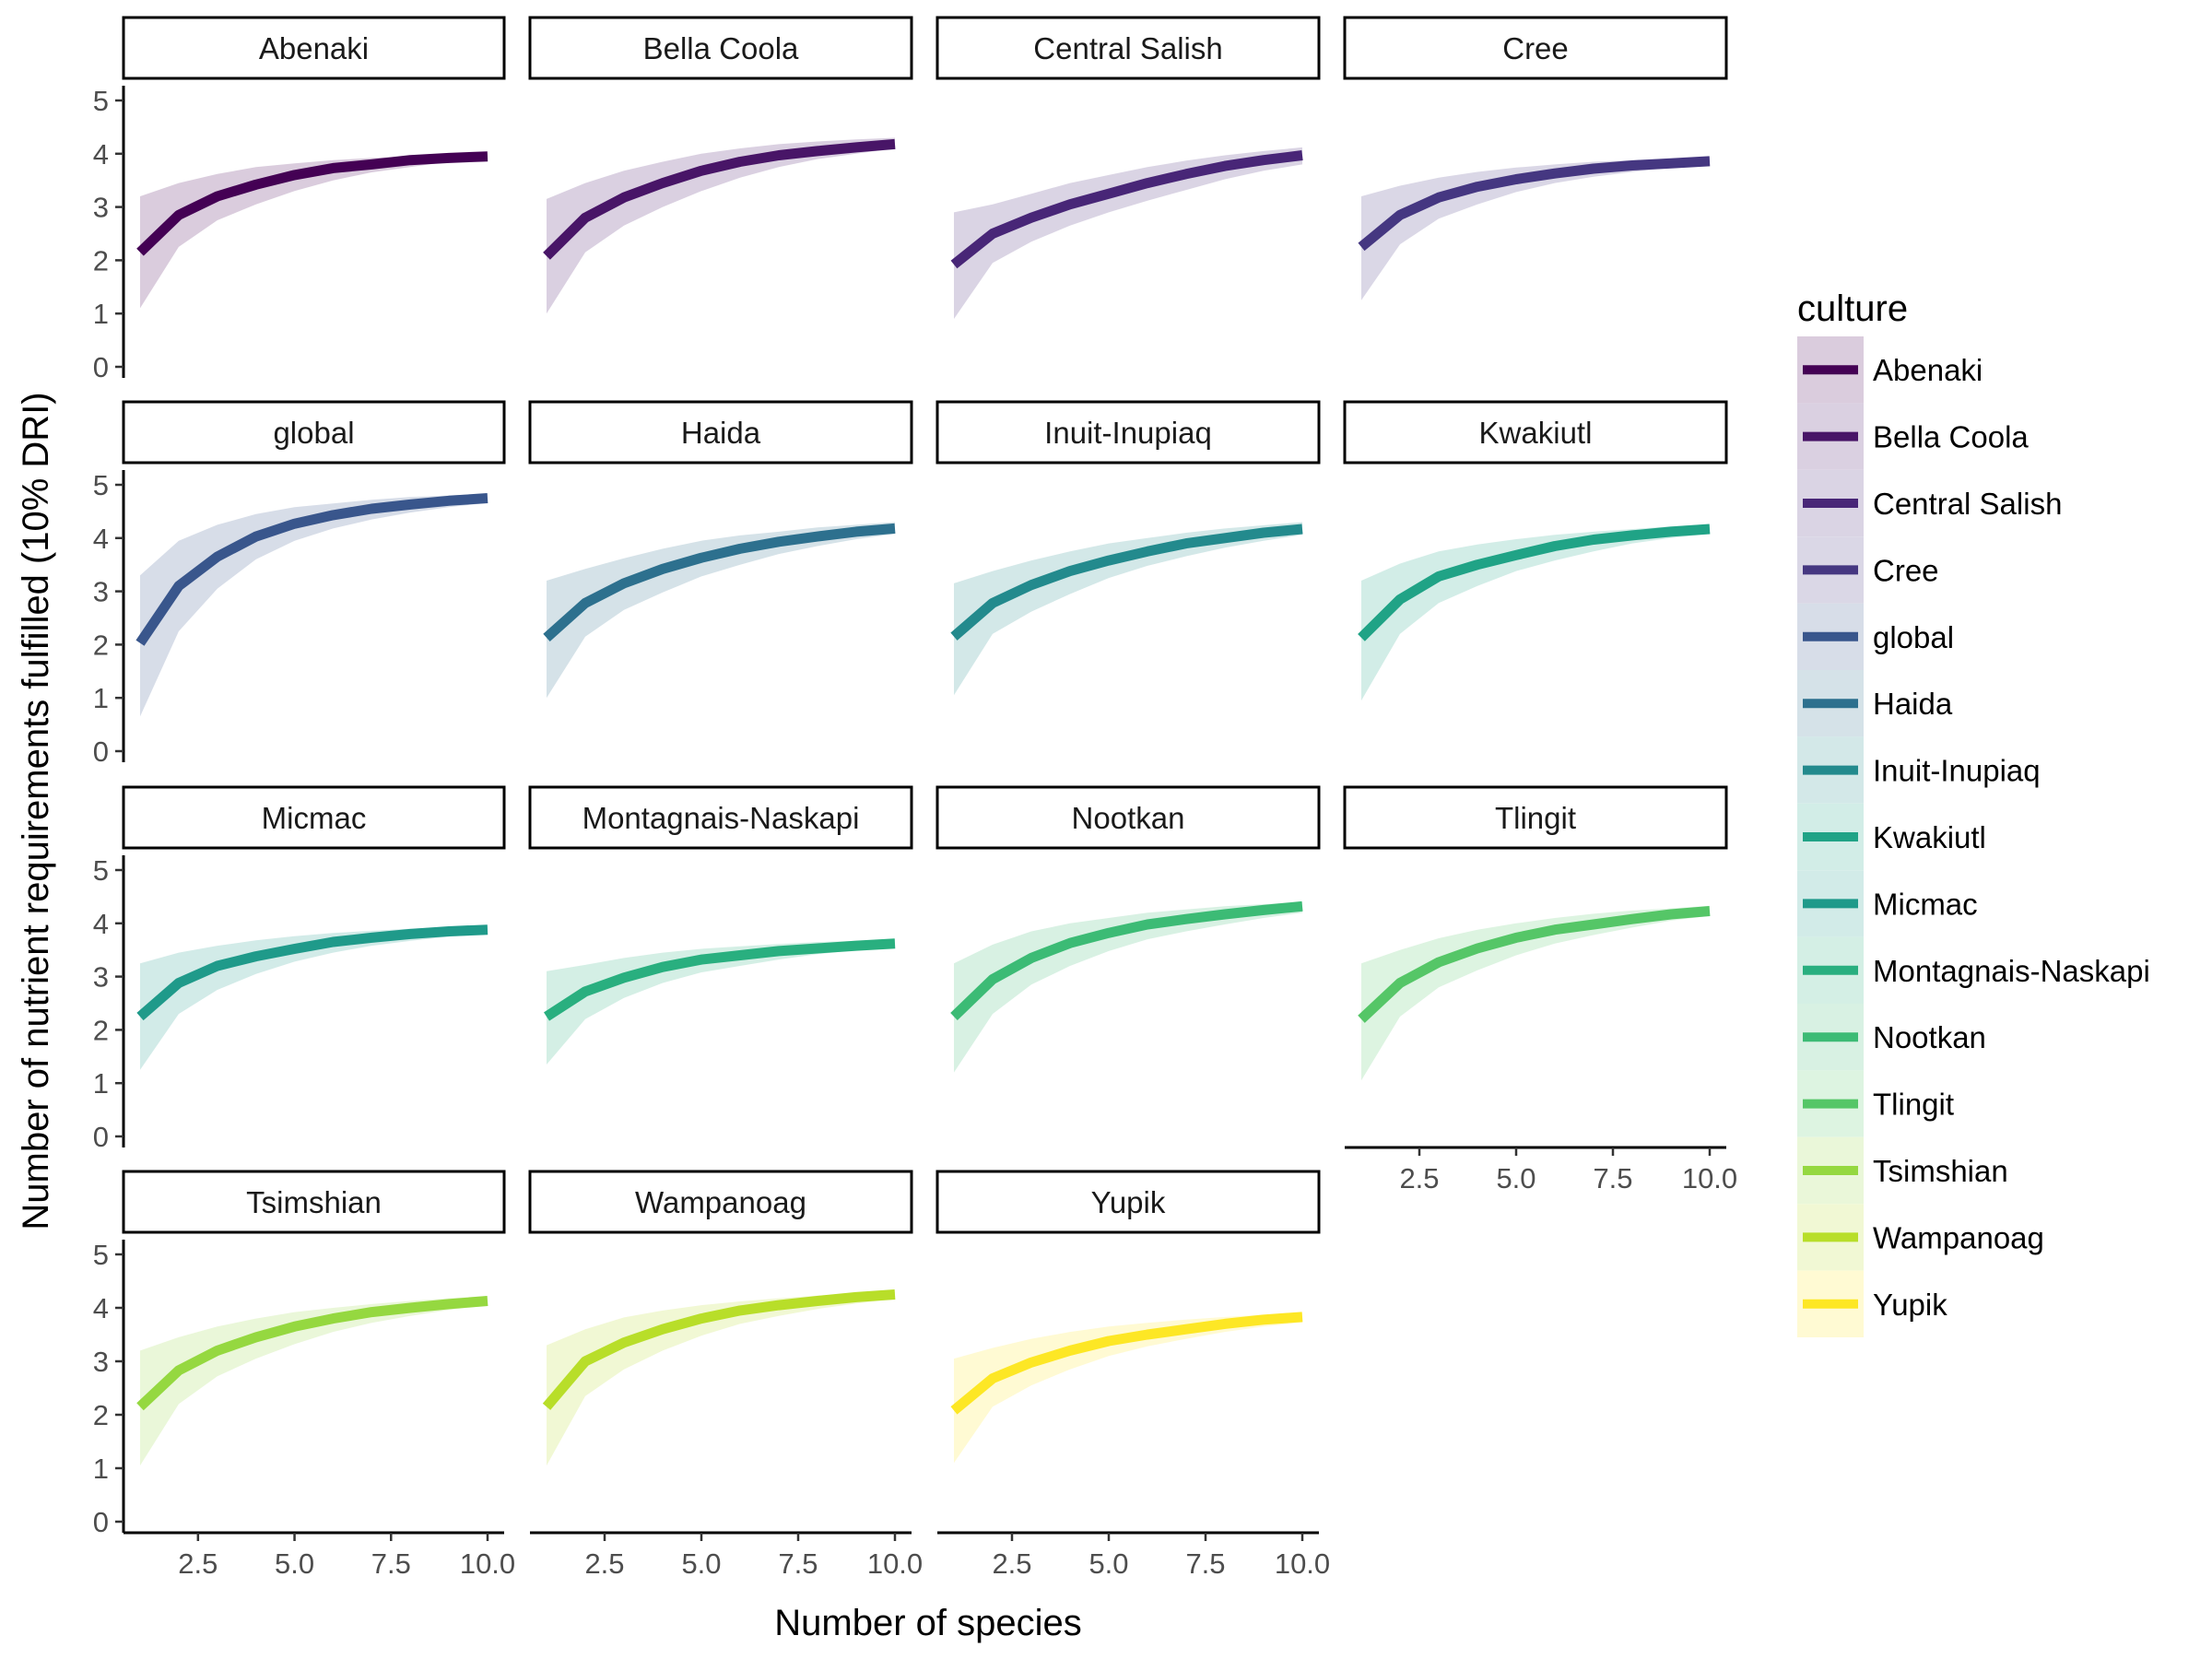  What do you see at coordinates (1925, 904) in the screenshot?
I see `legend-entry-label: Micmac` at bounding box center [1925, 904].